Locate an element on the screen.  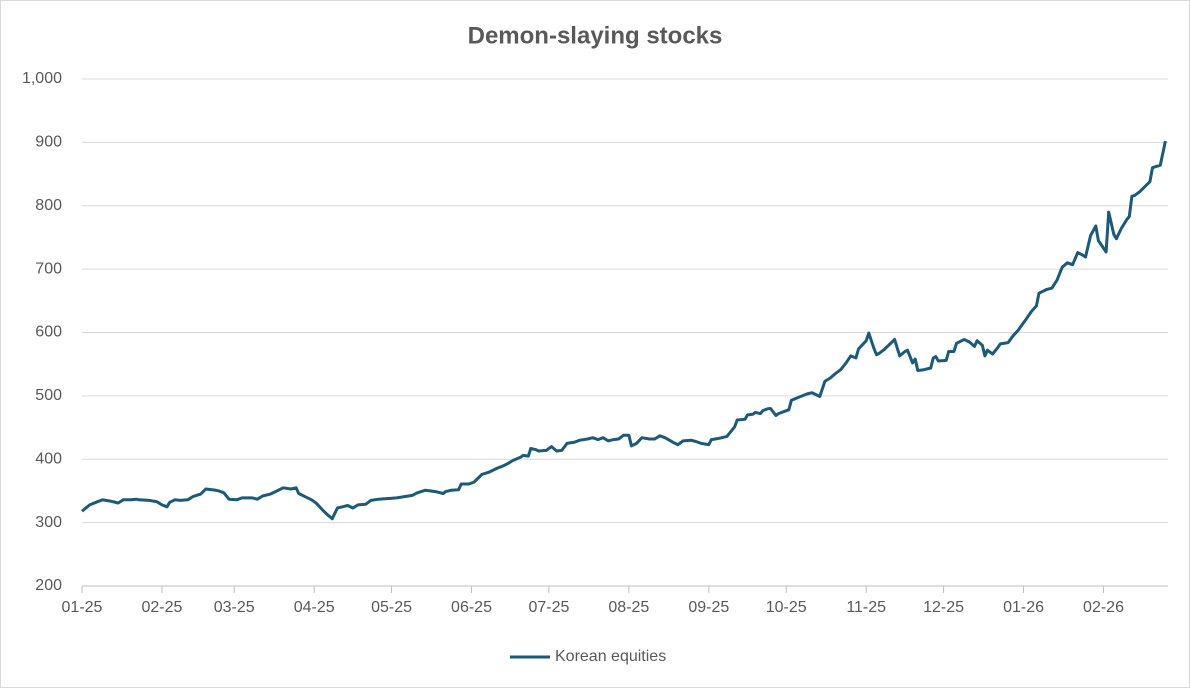
y-tick-label: 900 is located at coordinates (48, 142).